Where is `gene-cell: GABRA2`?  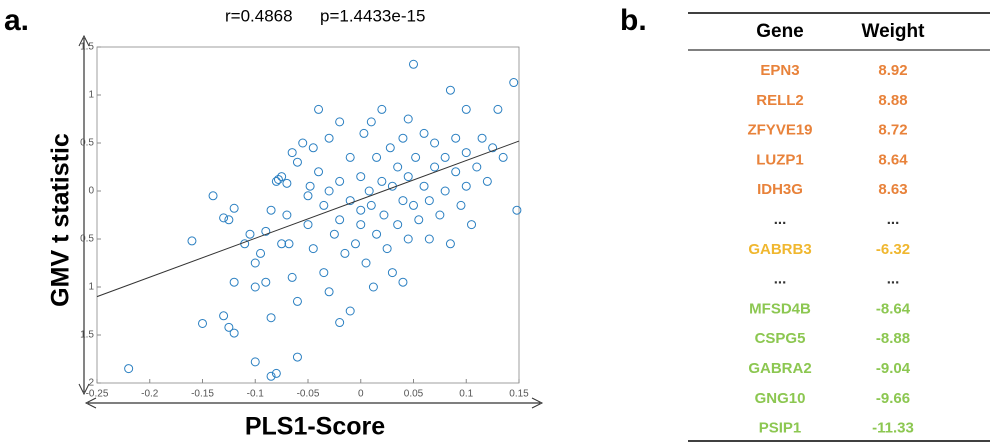
gene-cell: GABRA2 is located at coordinates (779, 368).